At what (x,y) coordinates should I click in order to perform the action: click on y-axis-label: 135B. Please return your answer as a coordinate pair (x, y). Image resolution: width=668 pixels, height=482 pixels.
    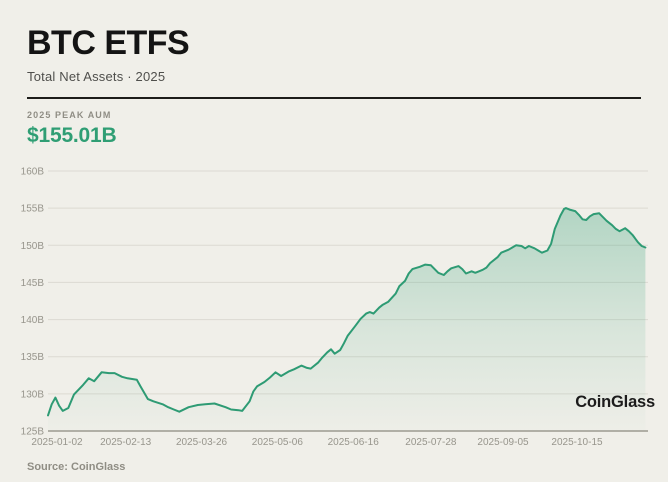
    Looking at the image, I should click on (33, 357).